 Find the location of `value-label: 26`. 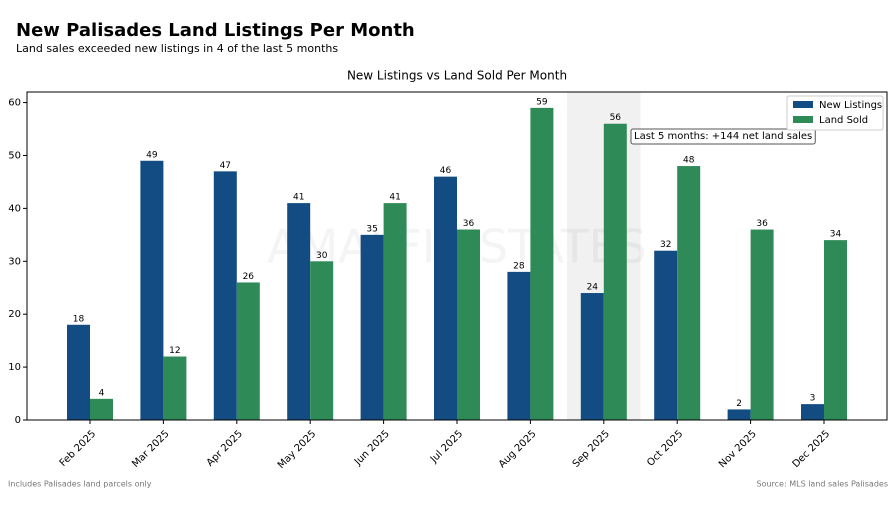

value-label: 26 is located at coordinates (249, 277).